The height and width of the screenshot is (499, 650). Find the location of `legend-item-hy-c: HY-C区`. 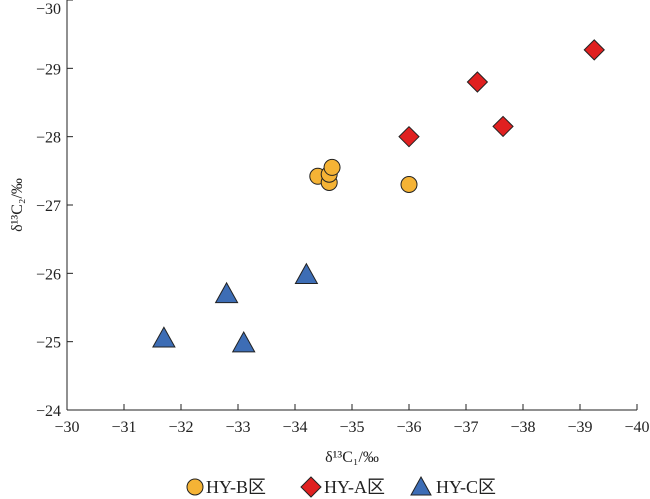

legend-item-hy-c: HY-C区 is located at coordinates (453, 486).